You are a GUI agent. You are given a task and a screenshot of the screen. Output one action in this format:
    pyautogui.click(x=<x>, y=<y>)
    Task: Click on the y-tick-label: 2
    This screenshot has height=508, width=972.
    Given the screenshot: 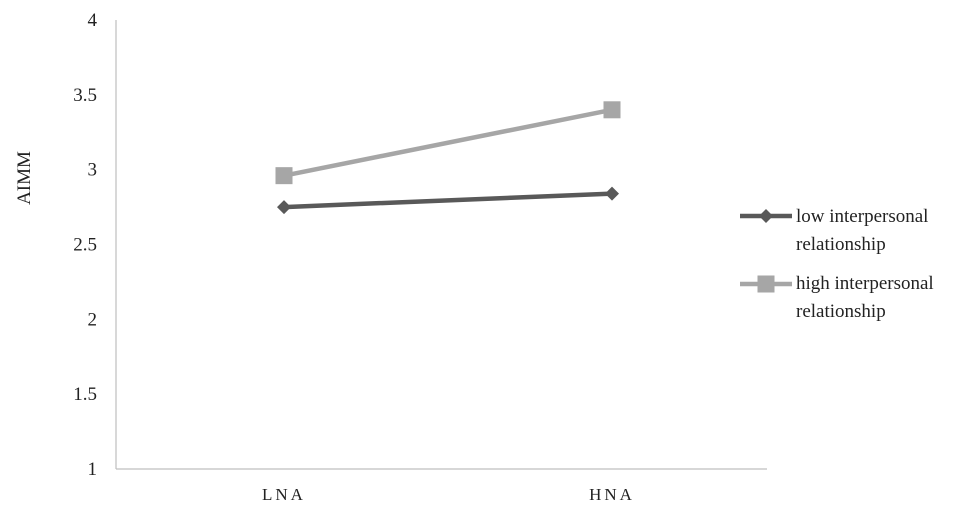 What is the action you would take?
    pyautogui.click(x=93, y=319)
    